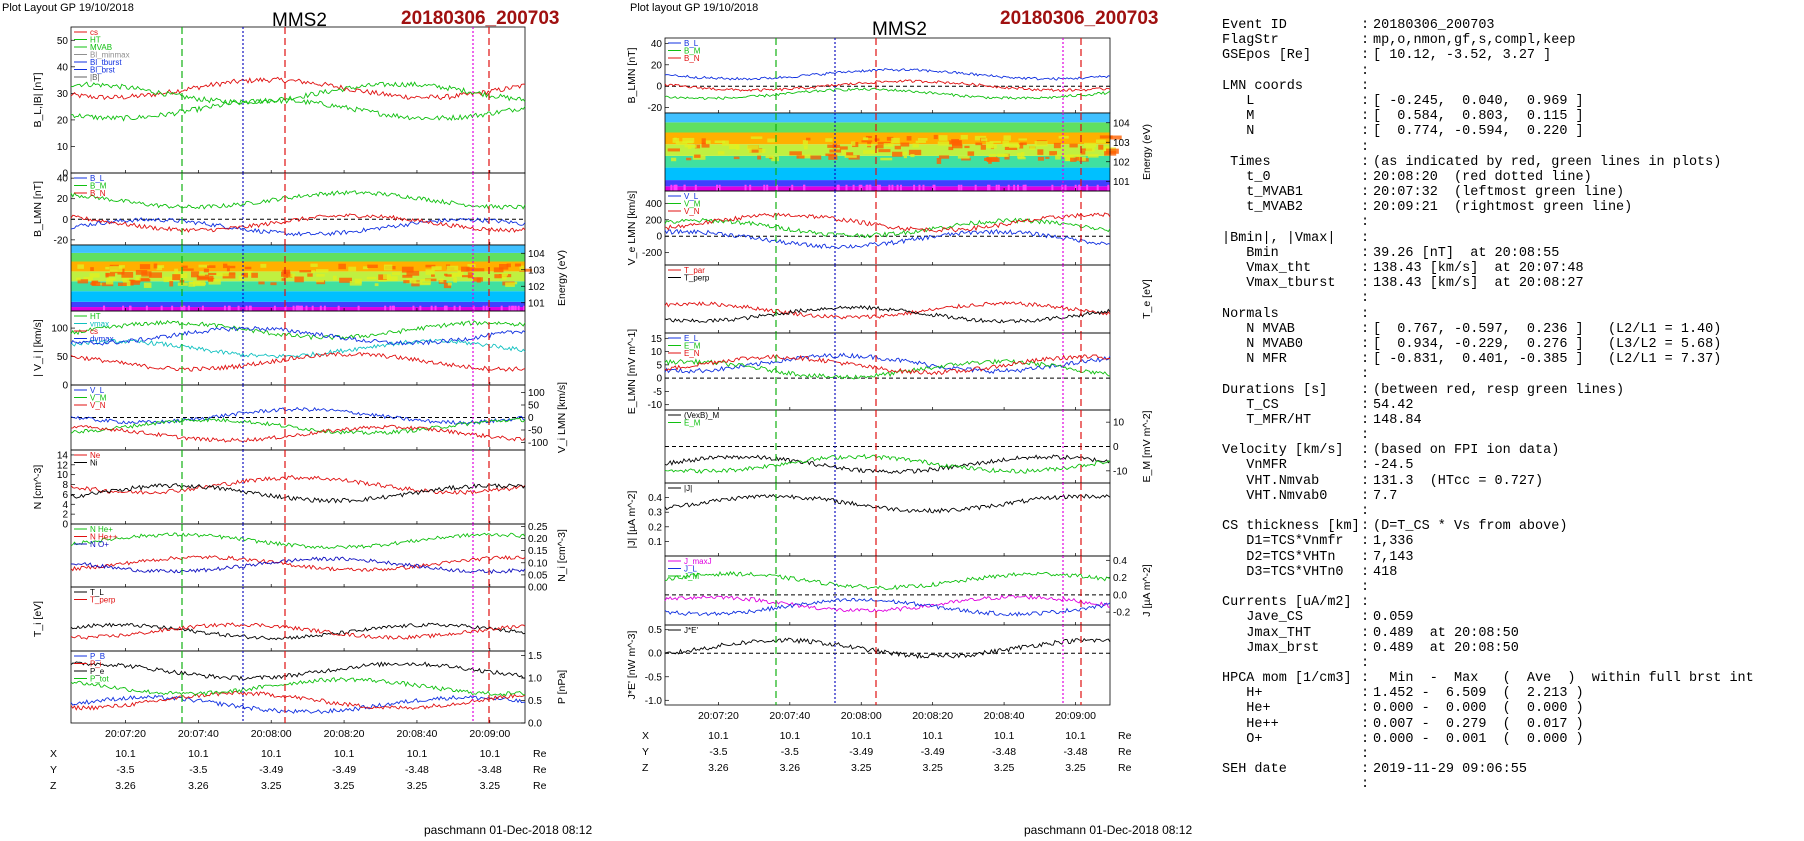  What do you see at coordinates (692, 58) in the screenshot?
I see `legend-label: B_N` at bounding box center [692, 58].